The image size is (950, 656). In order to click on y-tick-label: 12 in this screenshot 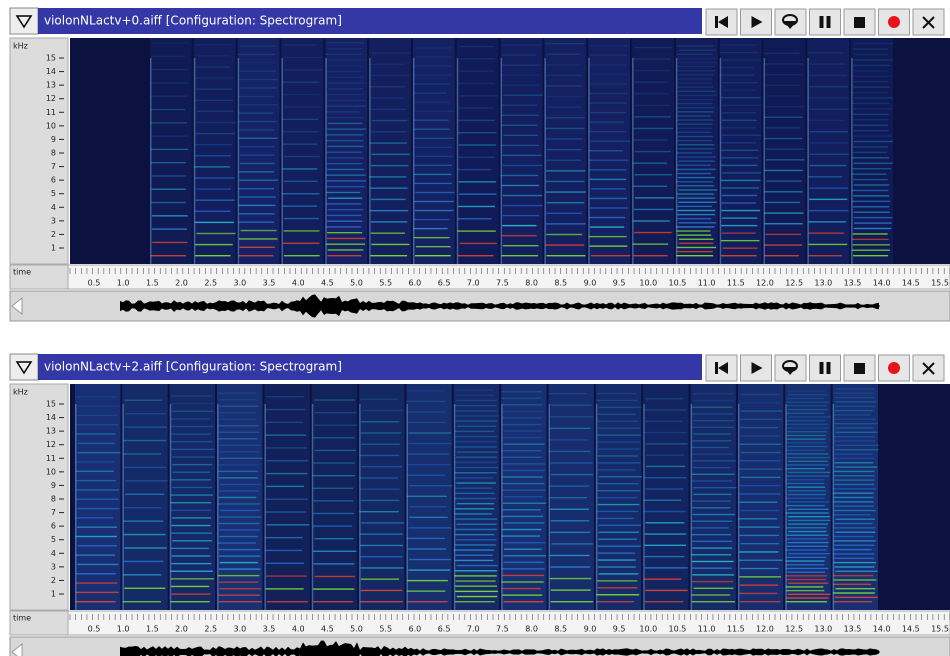, I will do `click(51, 444)`.